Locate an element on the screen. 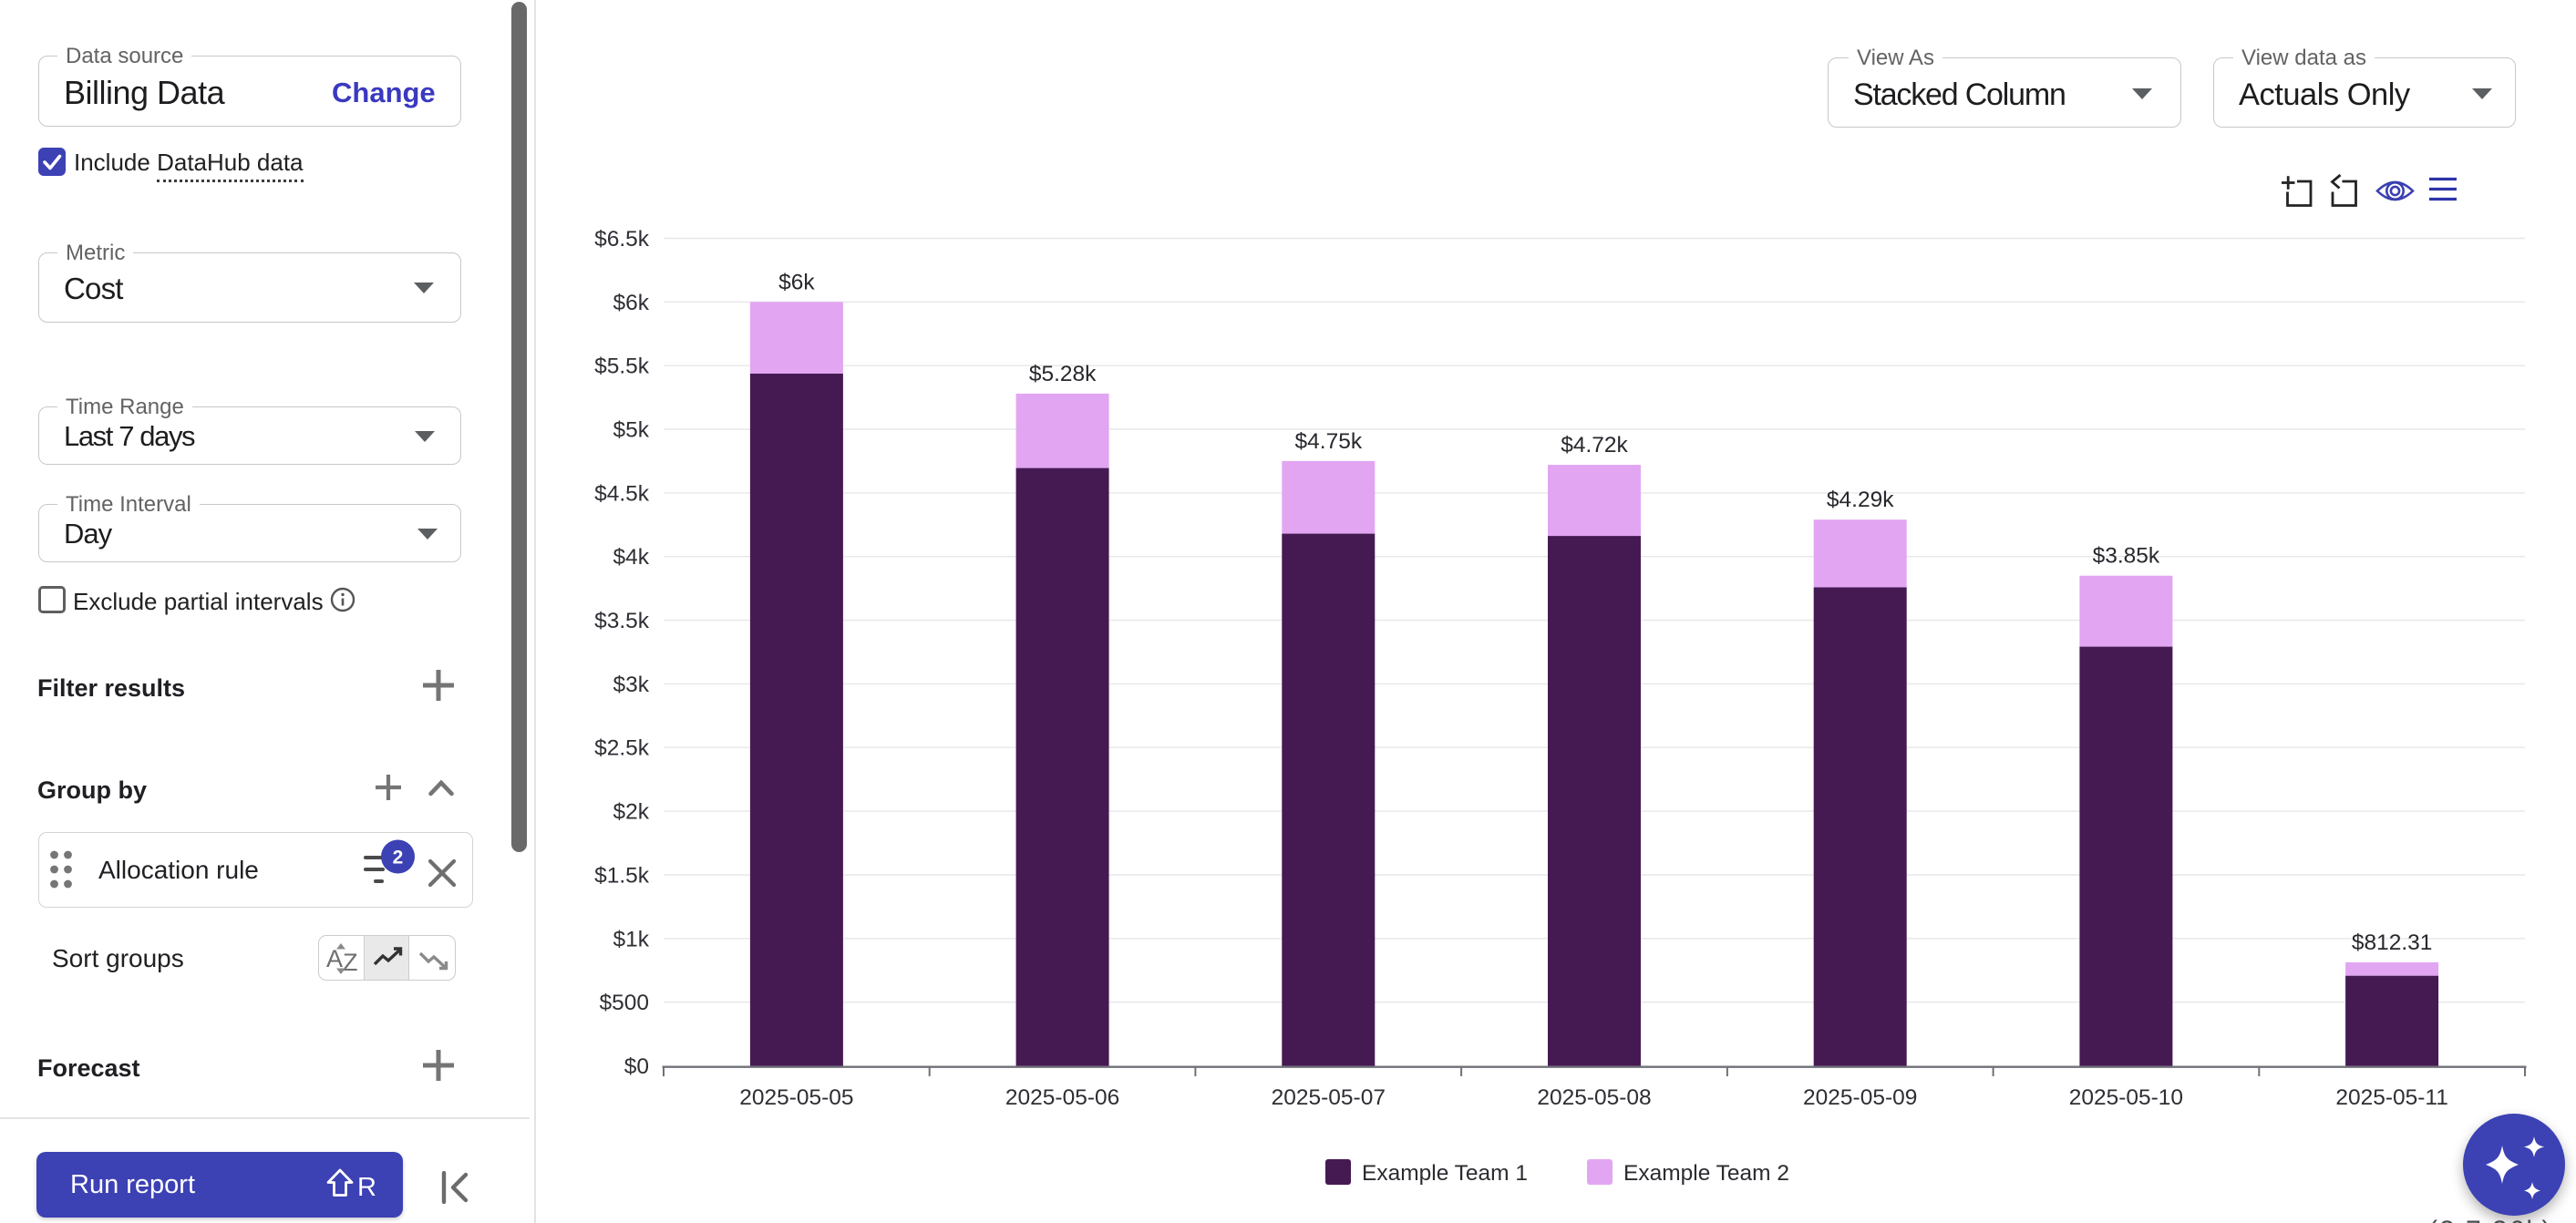 The width and height of the screenshot is (2576, 1223). svg-text: $3.85k is located at coordinates (2126, 556).